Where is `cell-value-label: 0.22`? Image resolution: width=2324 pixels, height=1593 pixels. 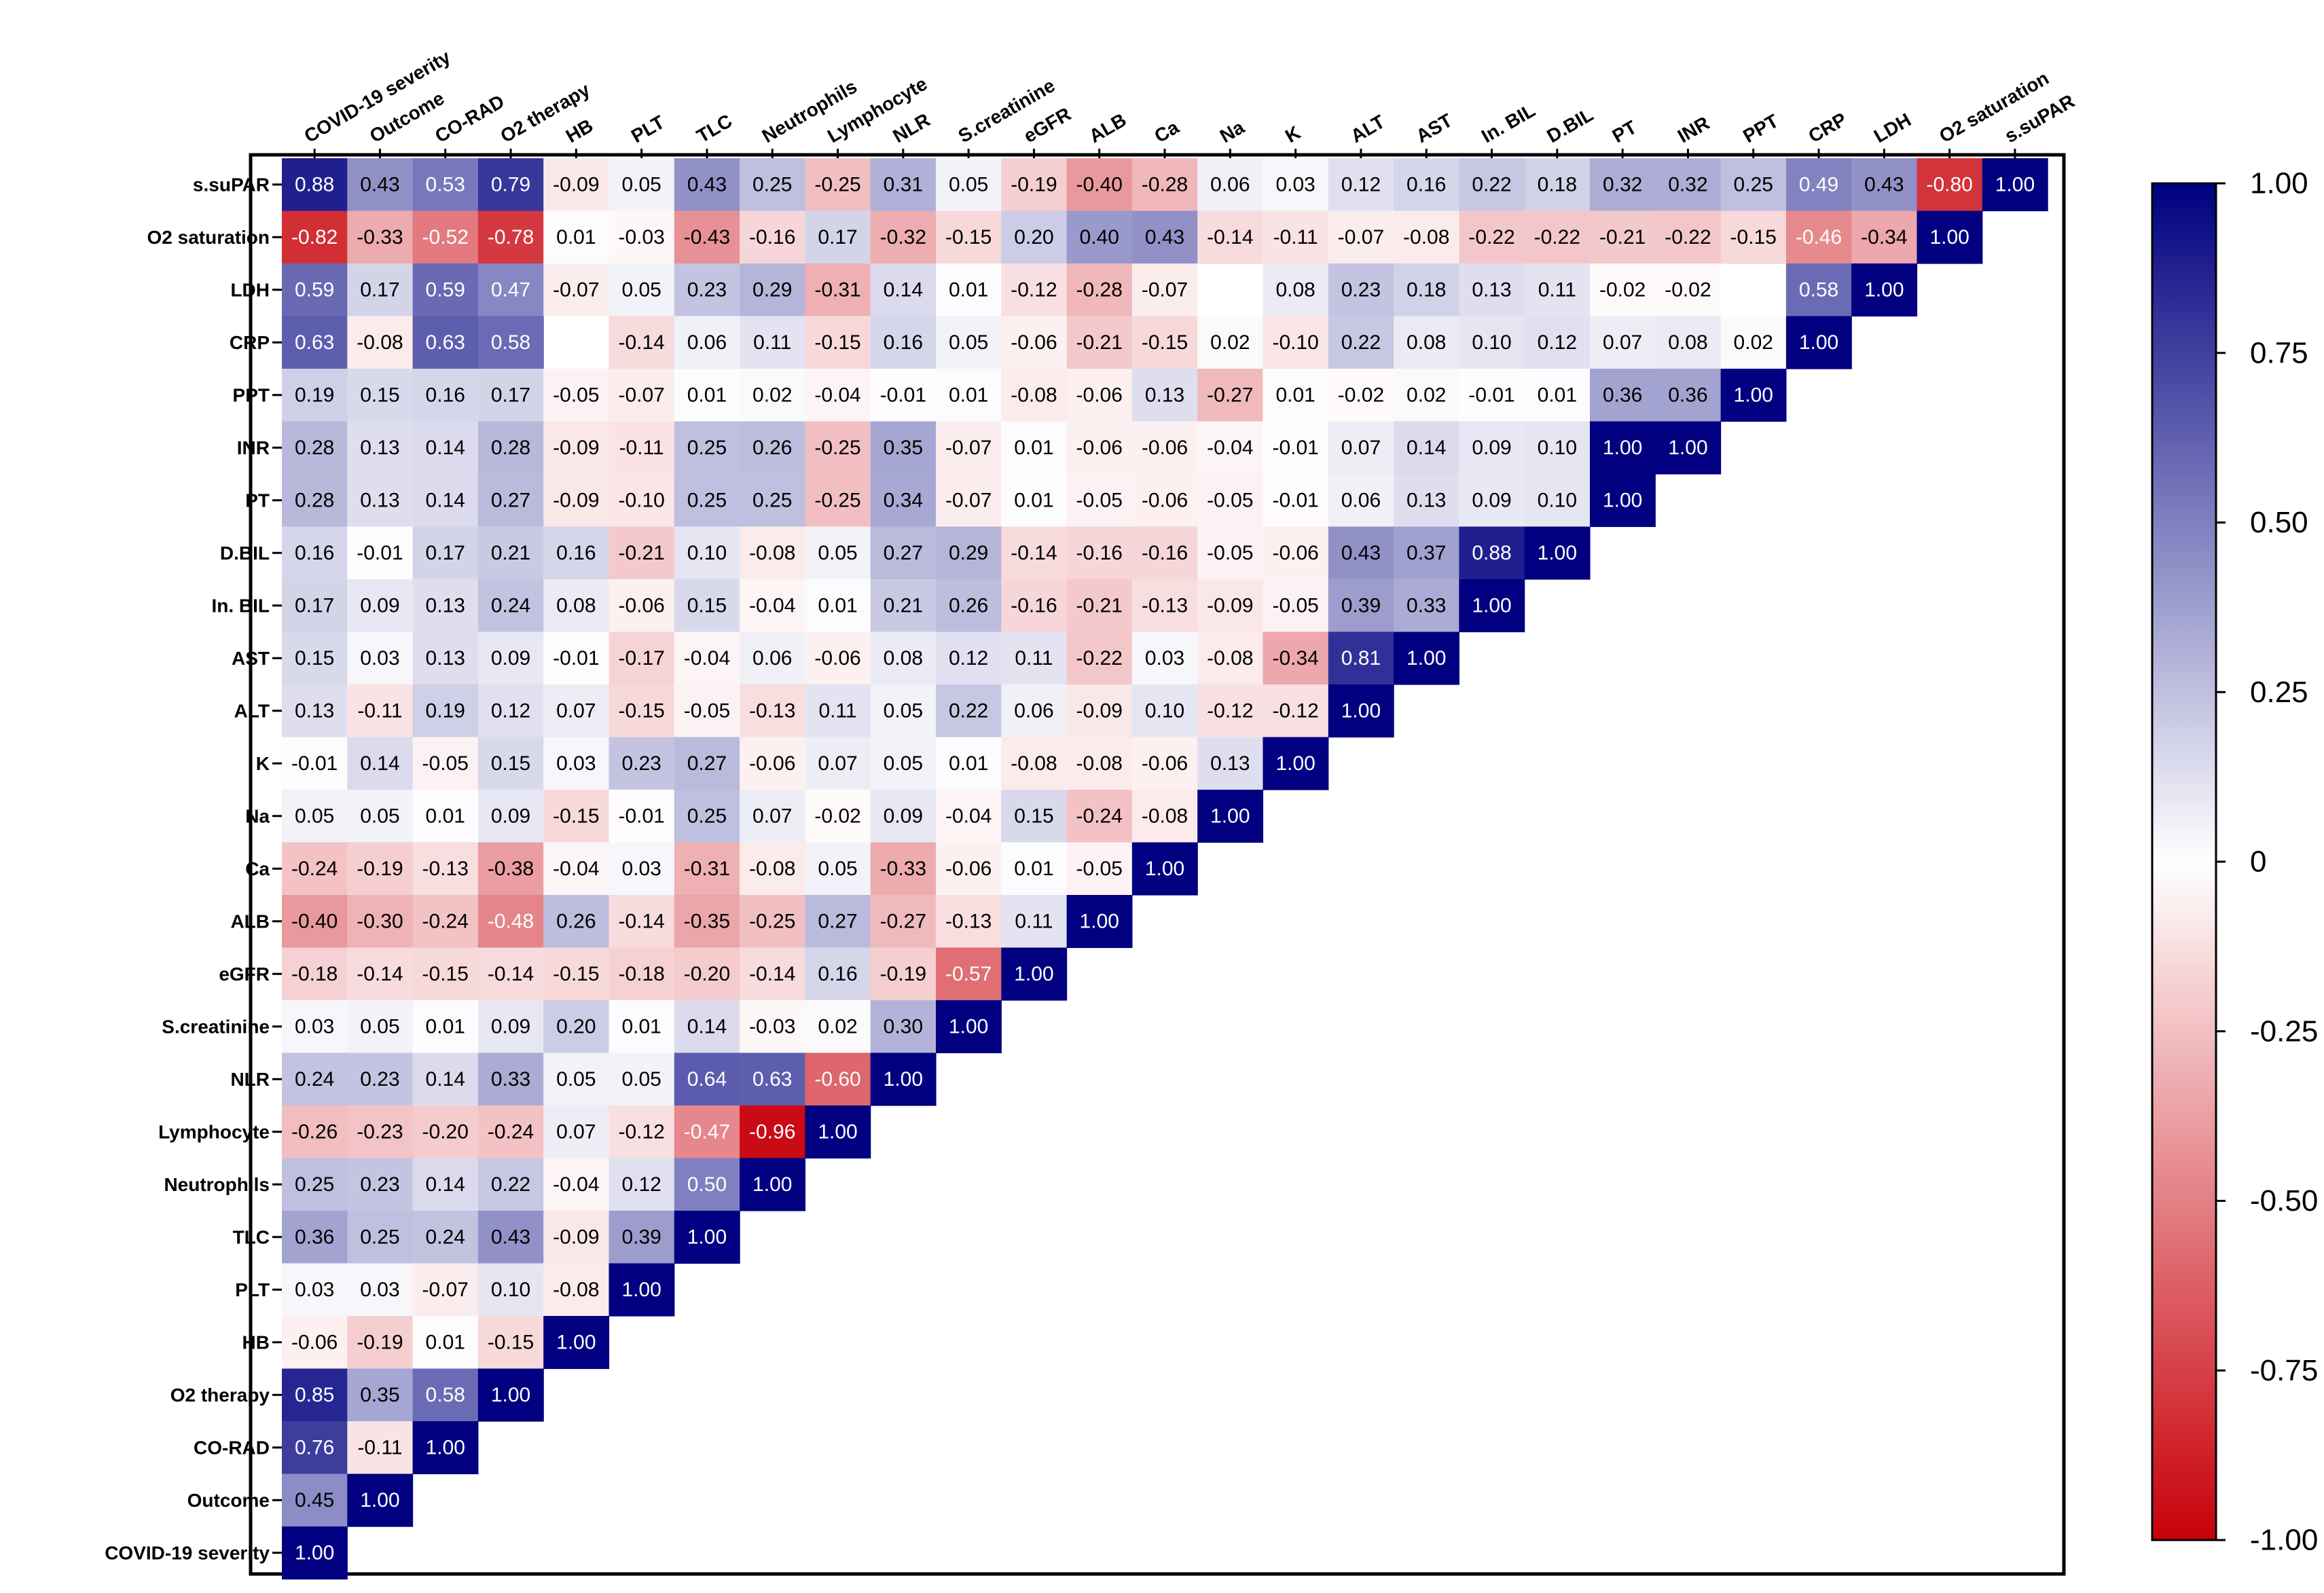
cell-value-label: 0.22 is located at coordinates (968, 710).